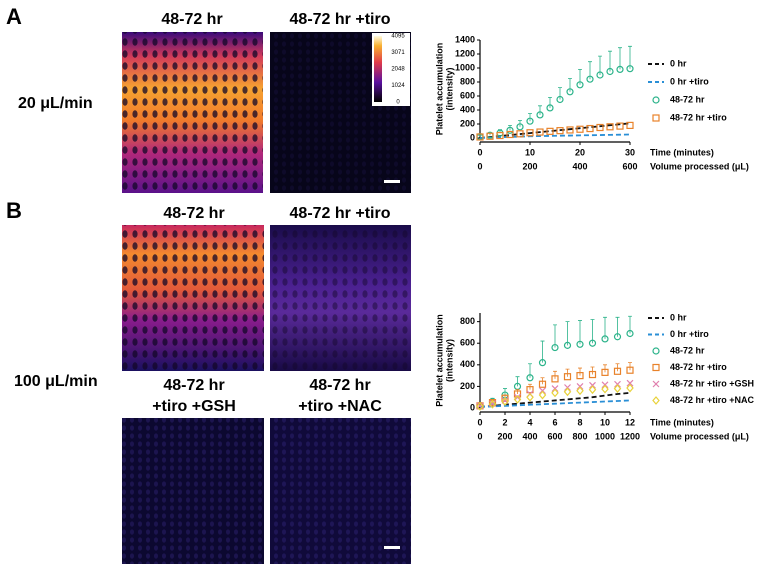 Image resolution: width=771 pixels, height=571 pixels. I want to click on colorbar-label: 3071, so click(398, 53).